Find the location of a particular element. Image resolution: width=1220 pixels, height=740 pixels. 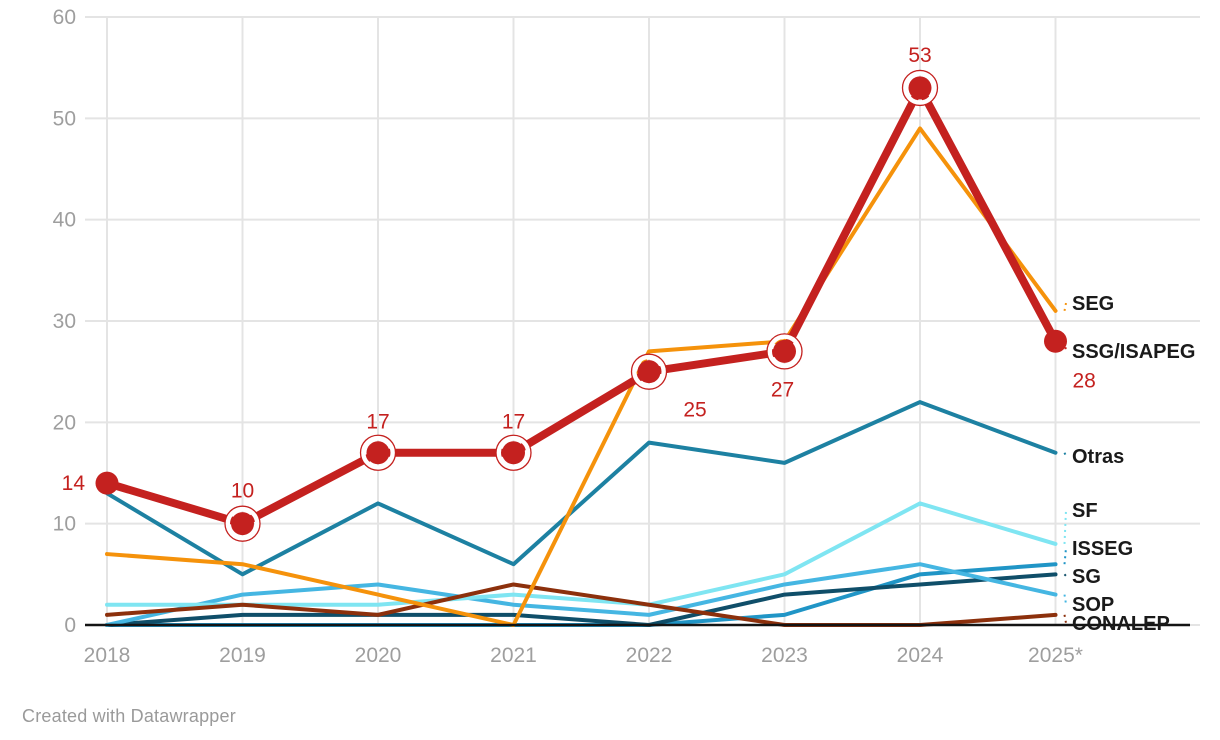

legend-label-conalep: CONALEP is located at coordinates (1121, 624).